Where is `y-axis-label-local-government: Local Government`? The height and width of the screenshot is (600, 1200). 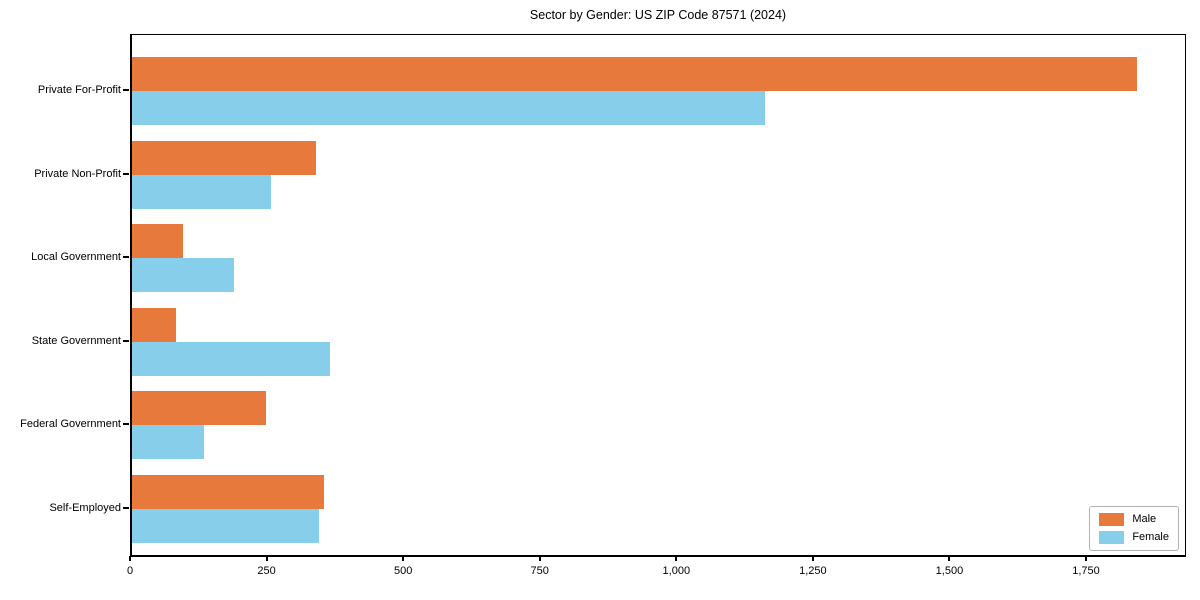 y-axis-label-local-government: Local Government is located at coordinates (76, 257).